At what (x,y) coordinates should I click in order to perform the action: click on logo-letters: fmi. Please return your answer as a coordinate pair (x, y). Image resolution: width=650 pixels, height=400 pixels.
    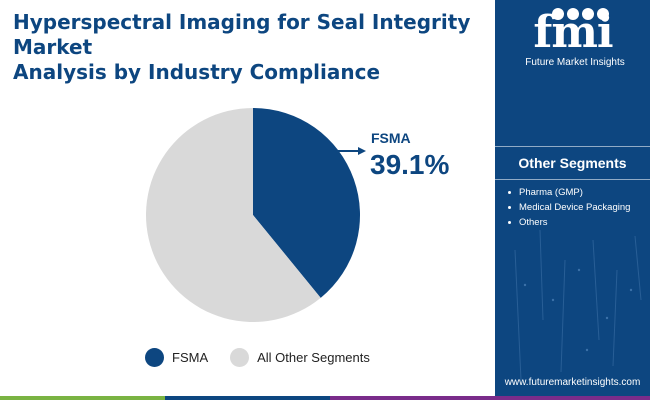
    Looking at the image, I should click on (573, 32).